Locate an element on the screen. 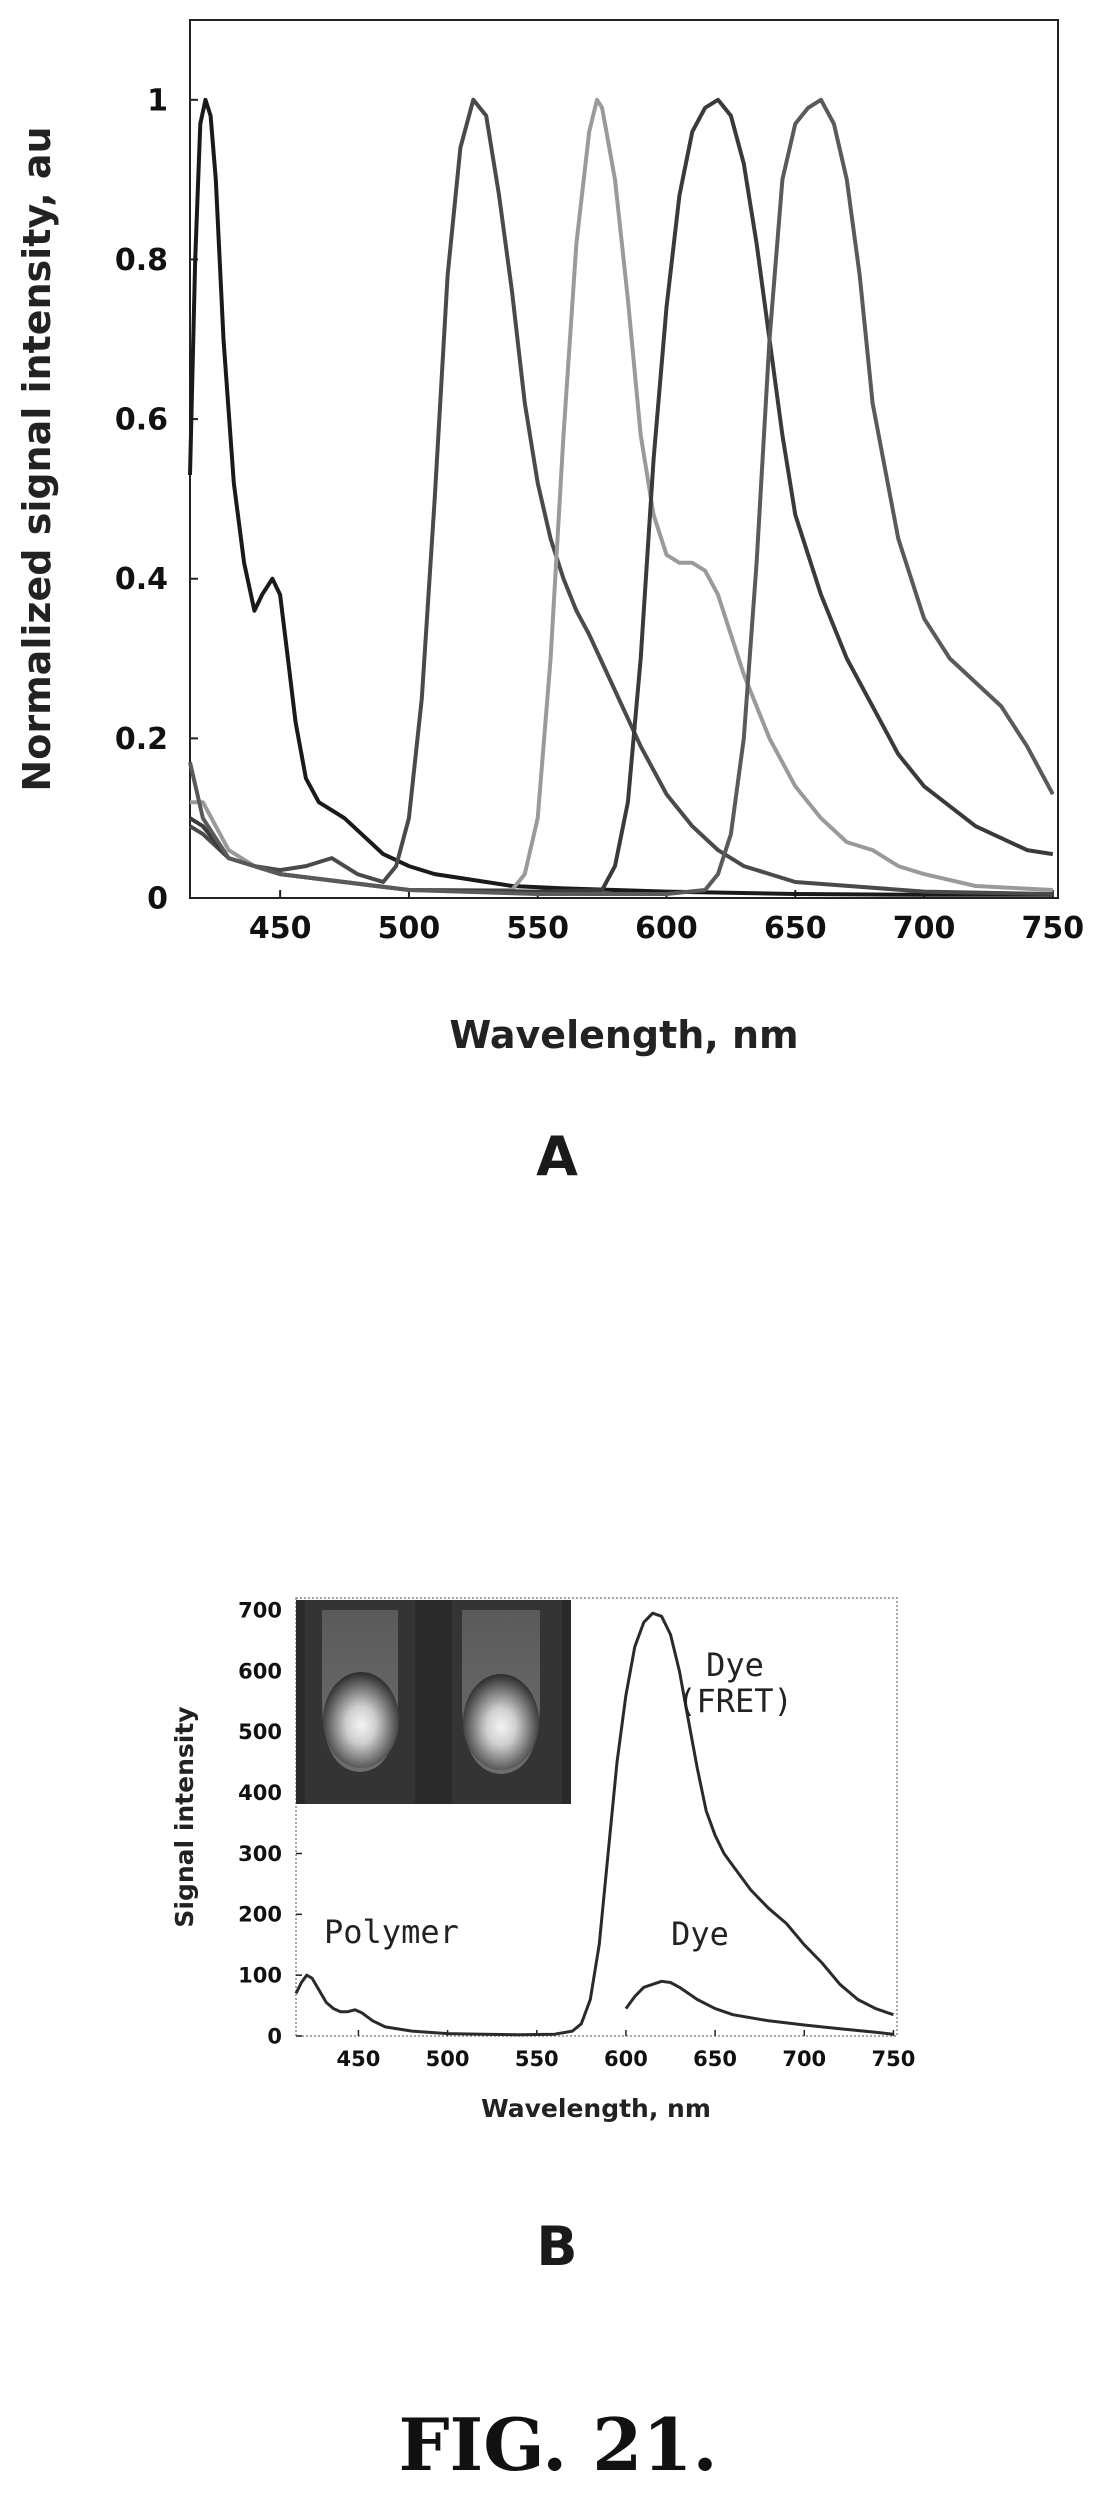 The height and width of the screenshot is (2515, 1105). panel-b-y-ticks: 0 100 200 300 400 500 600 700 is located at coordinates (270, 1823).